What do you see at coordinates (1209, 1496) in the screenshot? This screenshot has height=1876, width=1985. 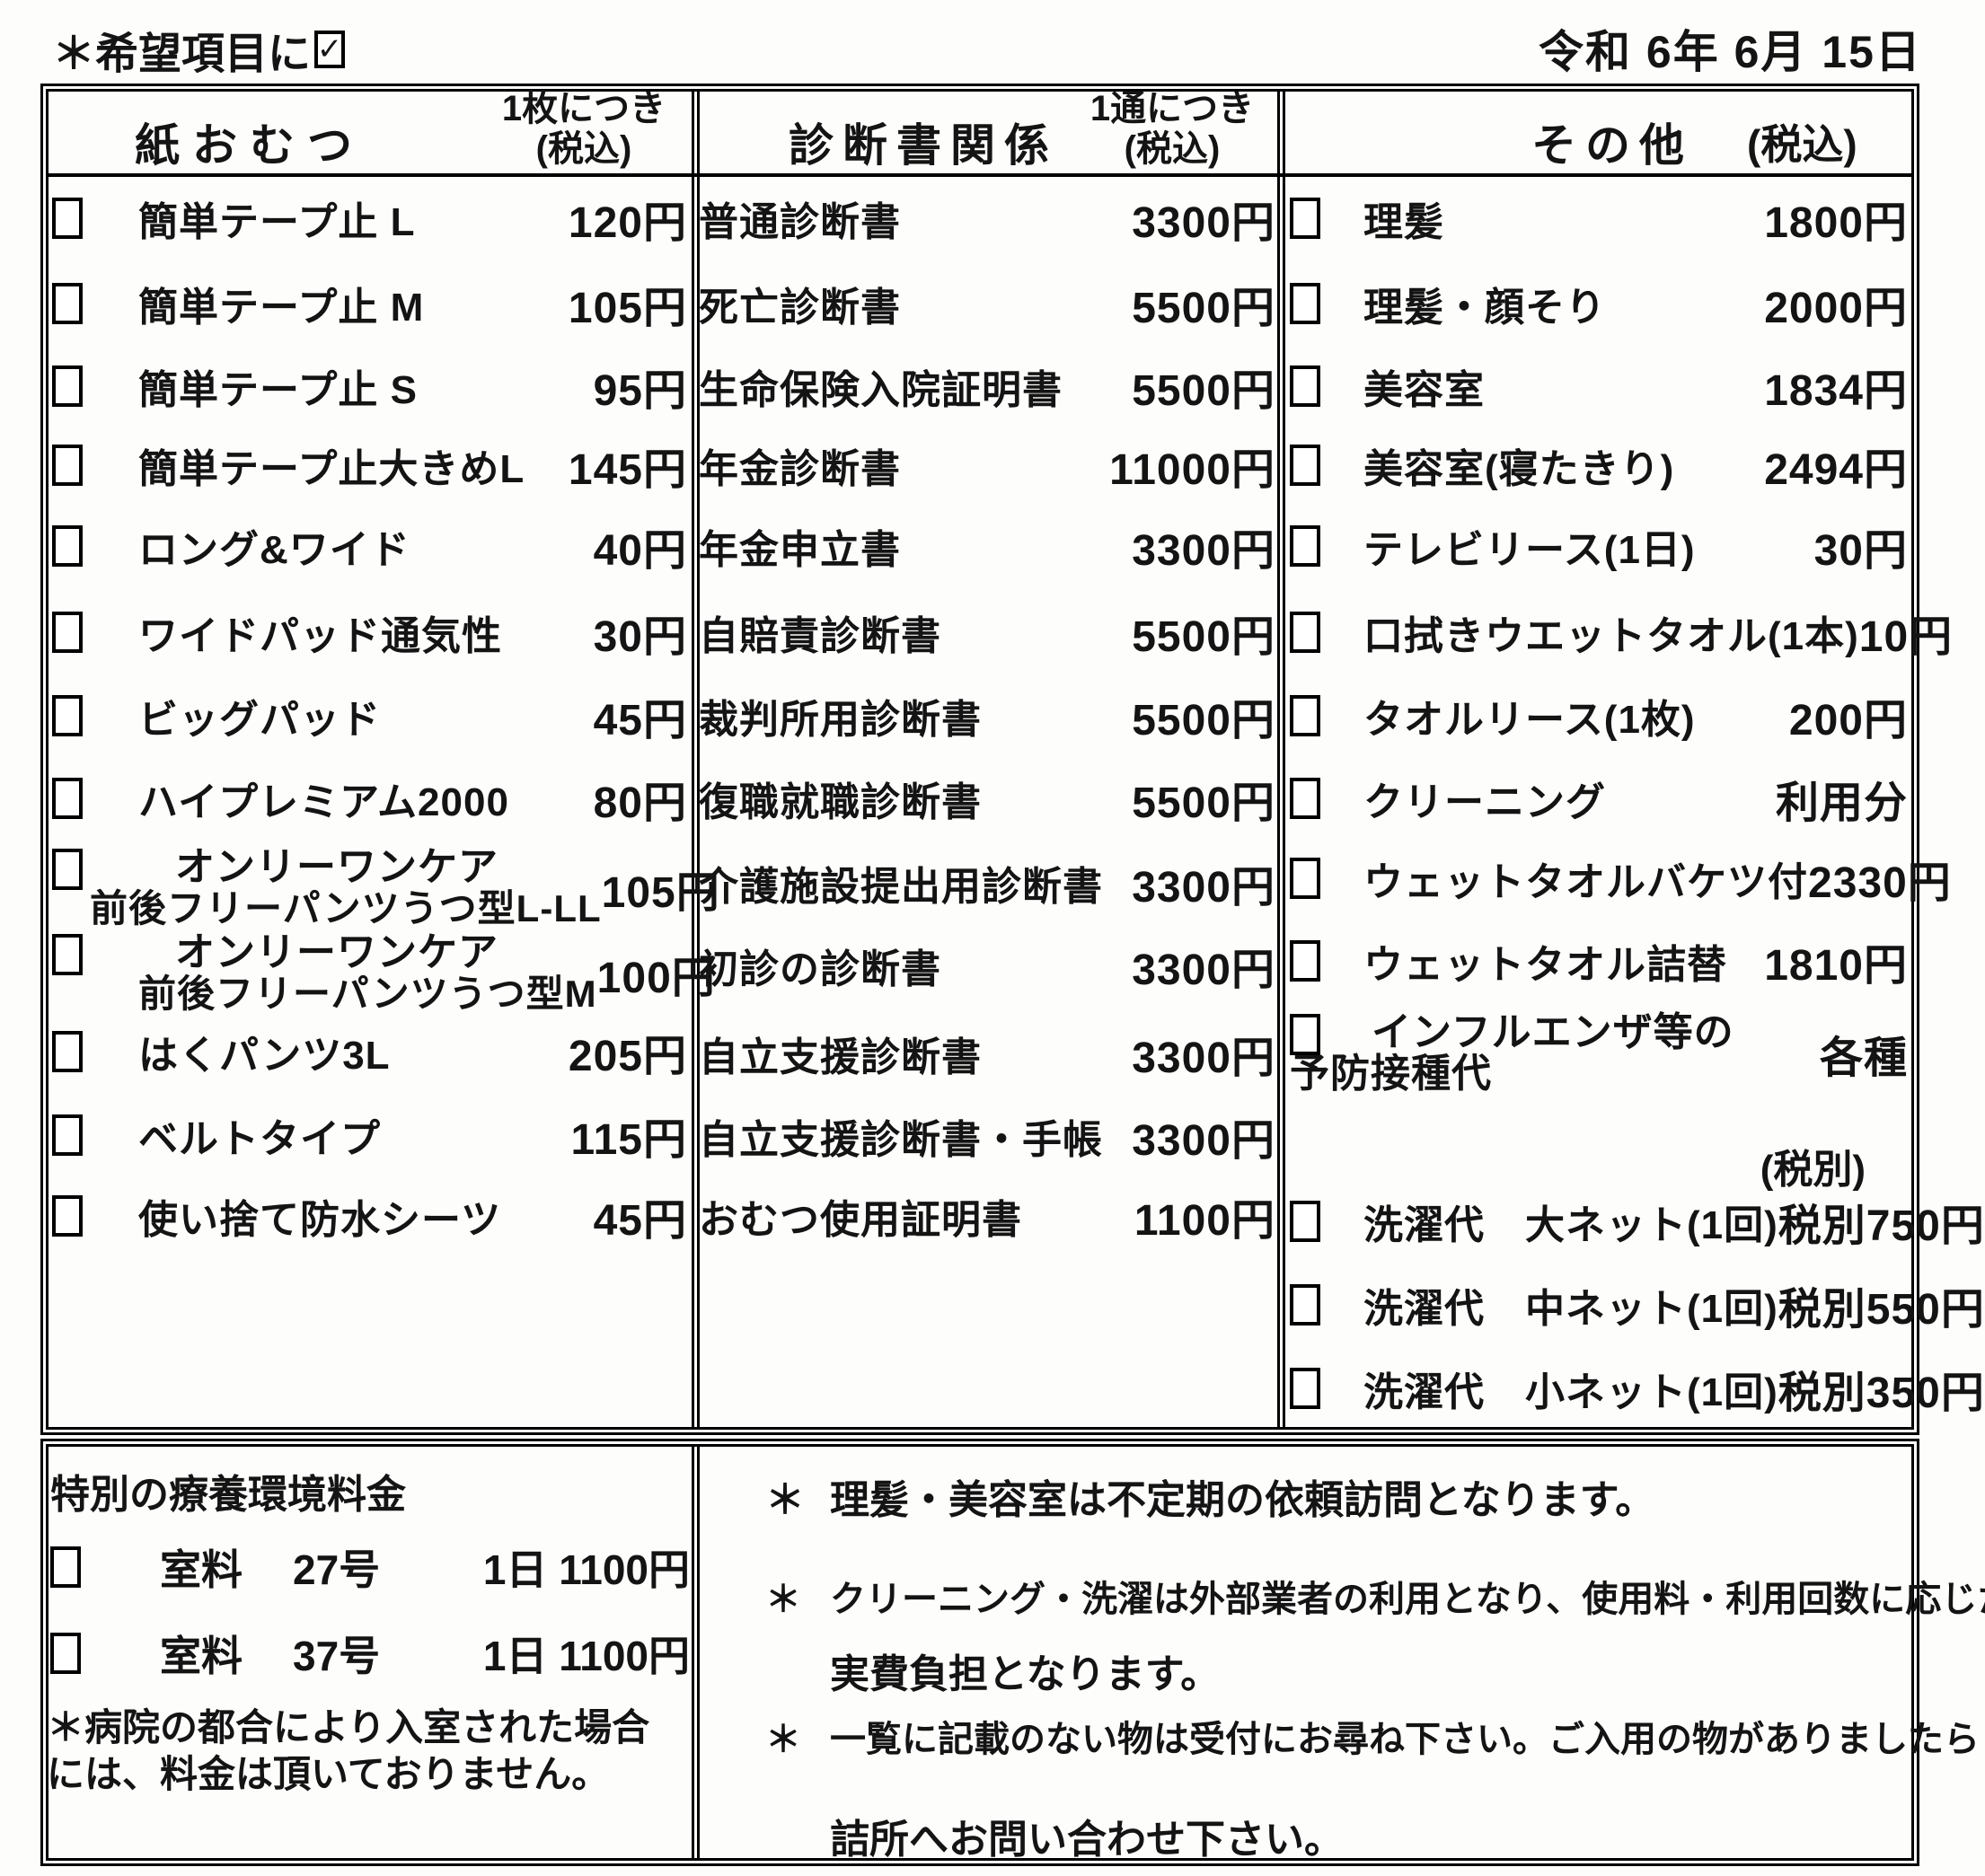 I see `note-row: ＊ 理髪・美容室は不定期の依頼訪問となります。` at bounding box center [1209, 1496].